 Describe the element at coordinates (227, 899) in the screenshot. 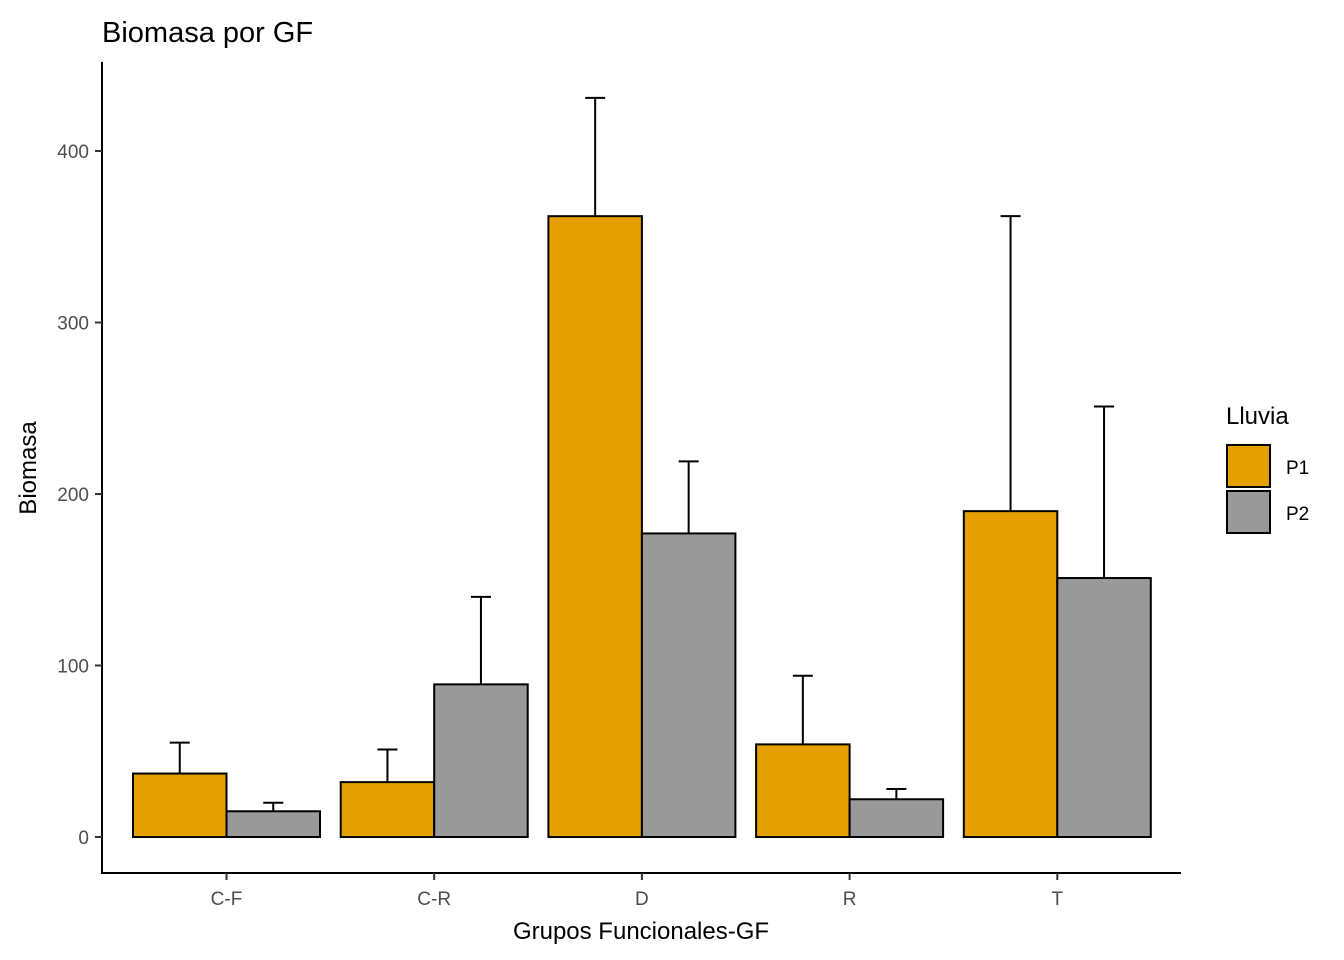

I see `x-tick-label: C-F` at that location.